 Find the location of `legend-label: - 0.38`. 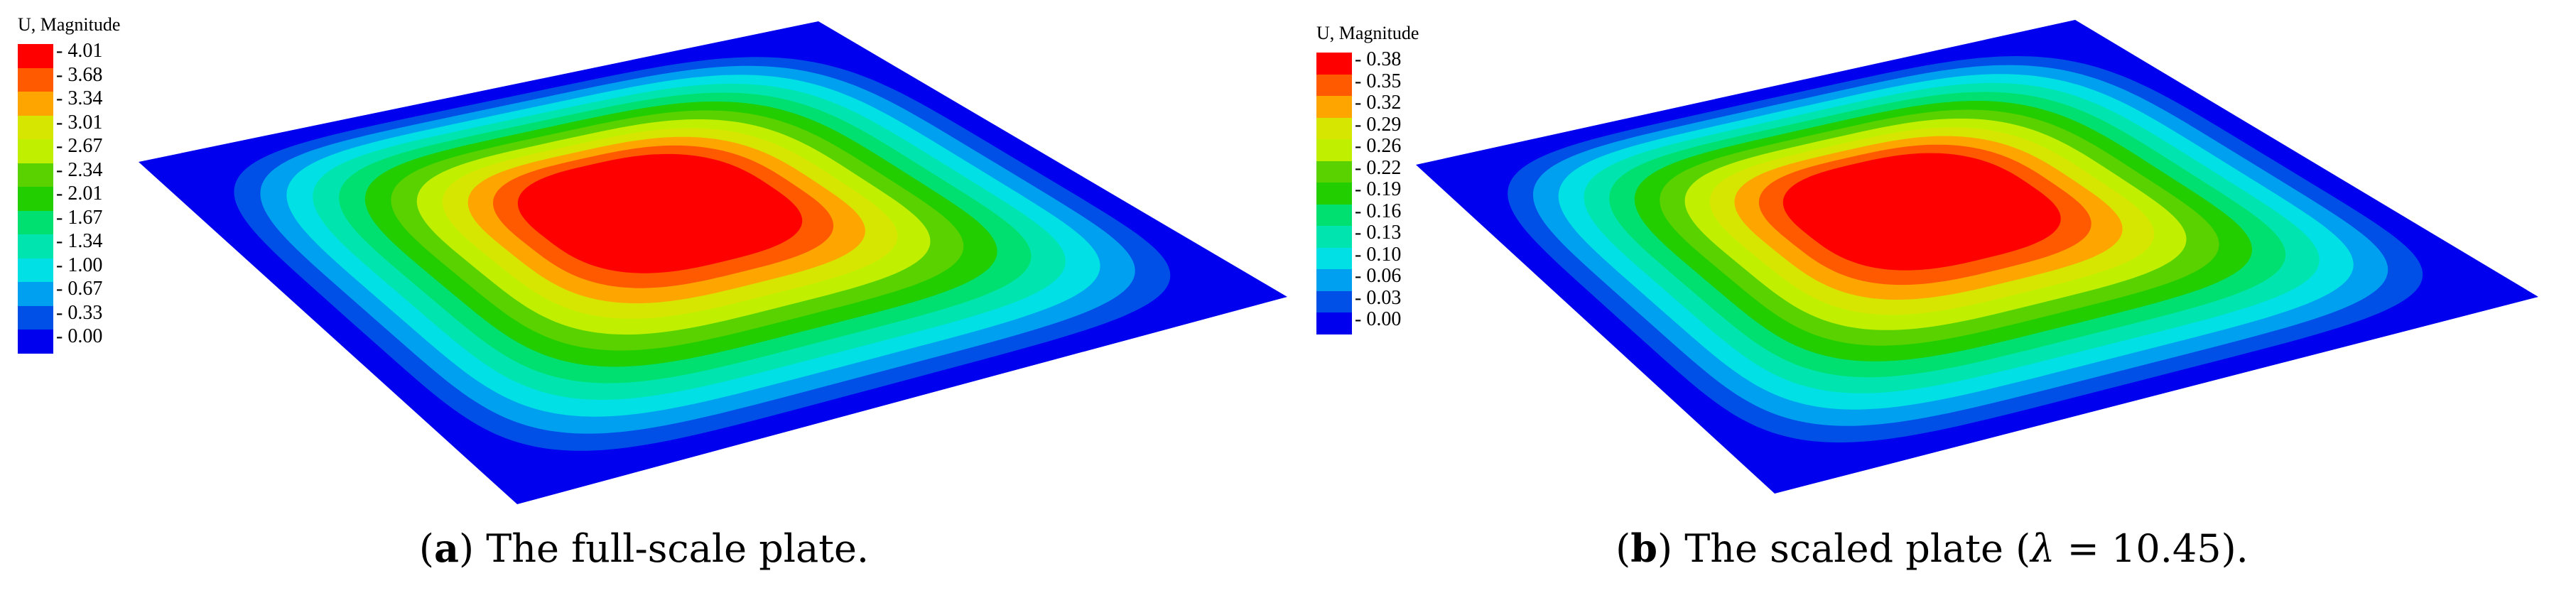

legend-label: - 0.38 is located at coordinates (1378, 59).